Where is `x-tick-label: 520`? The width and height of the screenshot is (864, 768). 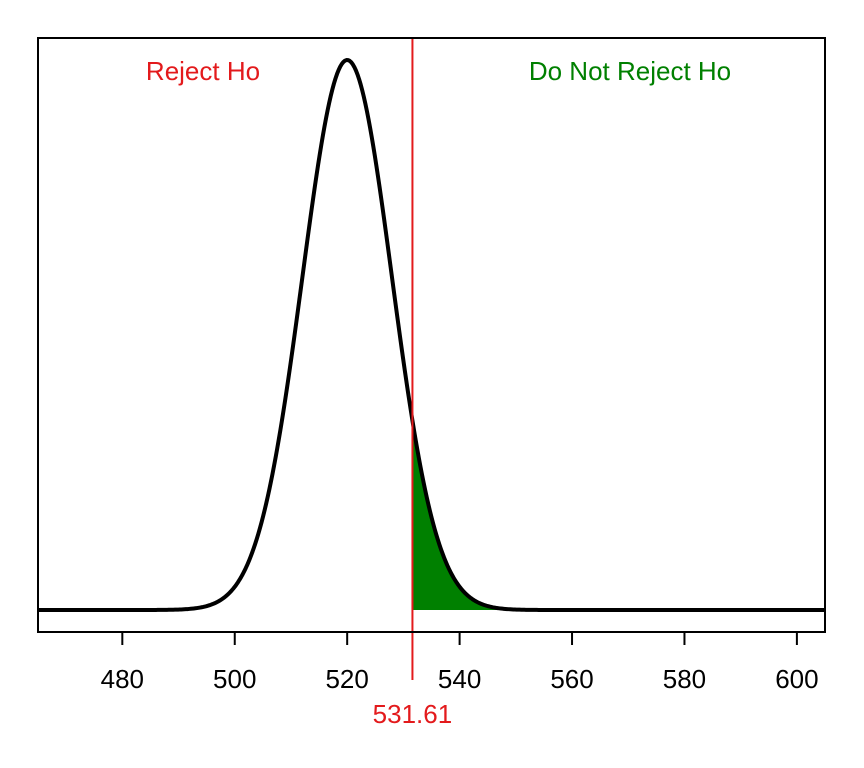 x-tick-label: 520 is located at coordinates (346, 679).